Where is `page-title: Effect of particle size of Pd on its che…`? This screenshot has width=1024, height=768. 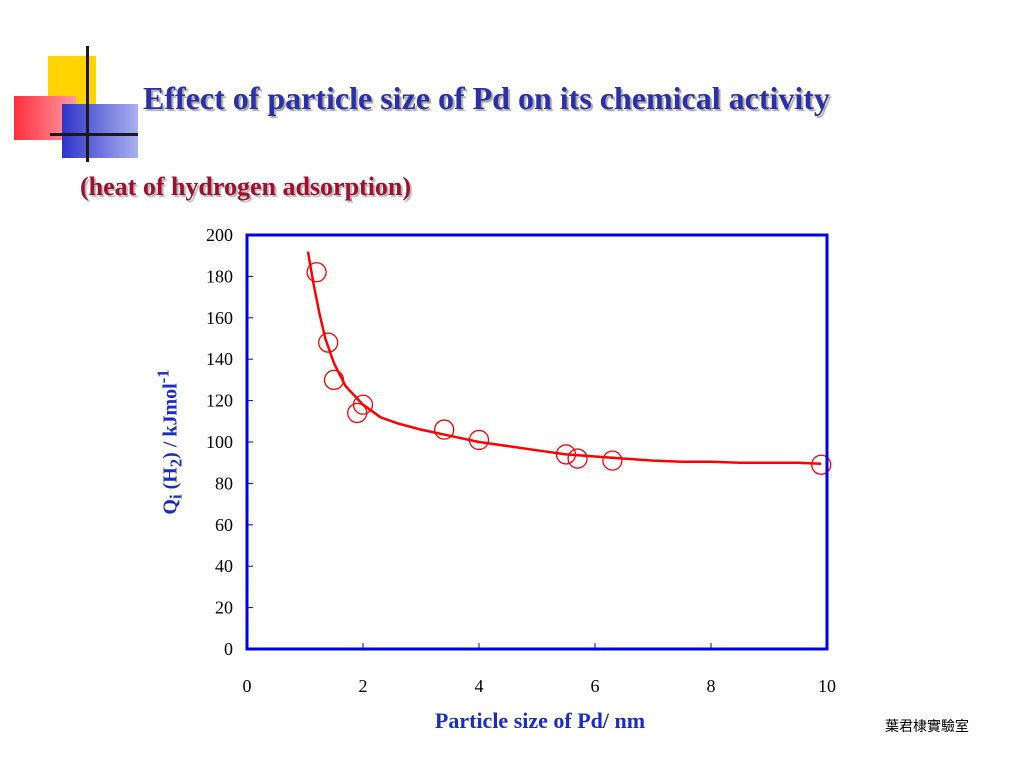 page-title: Effect of particle size of Pd on its che… is located at coordinates (486, 98).